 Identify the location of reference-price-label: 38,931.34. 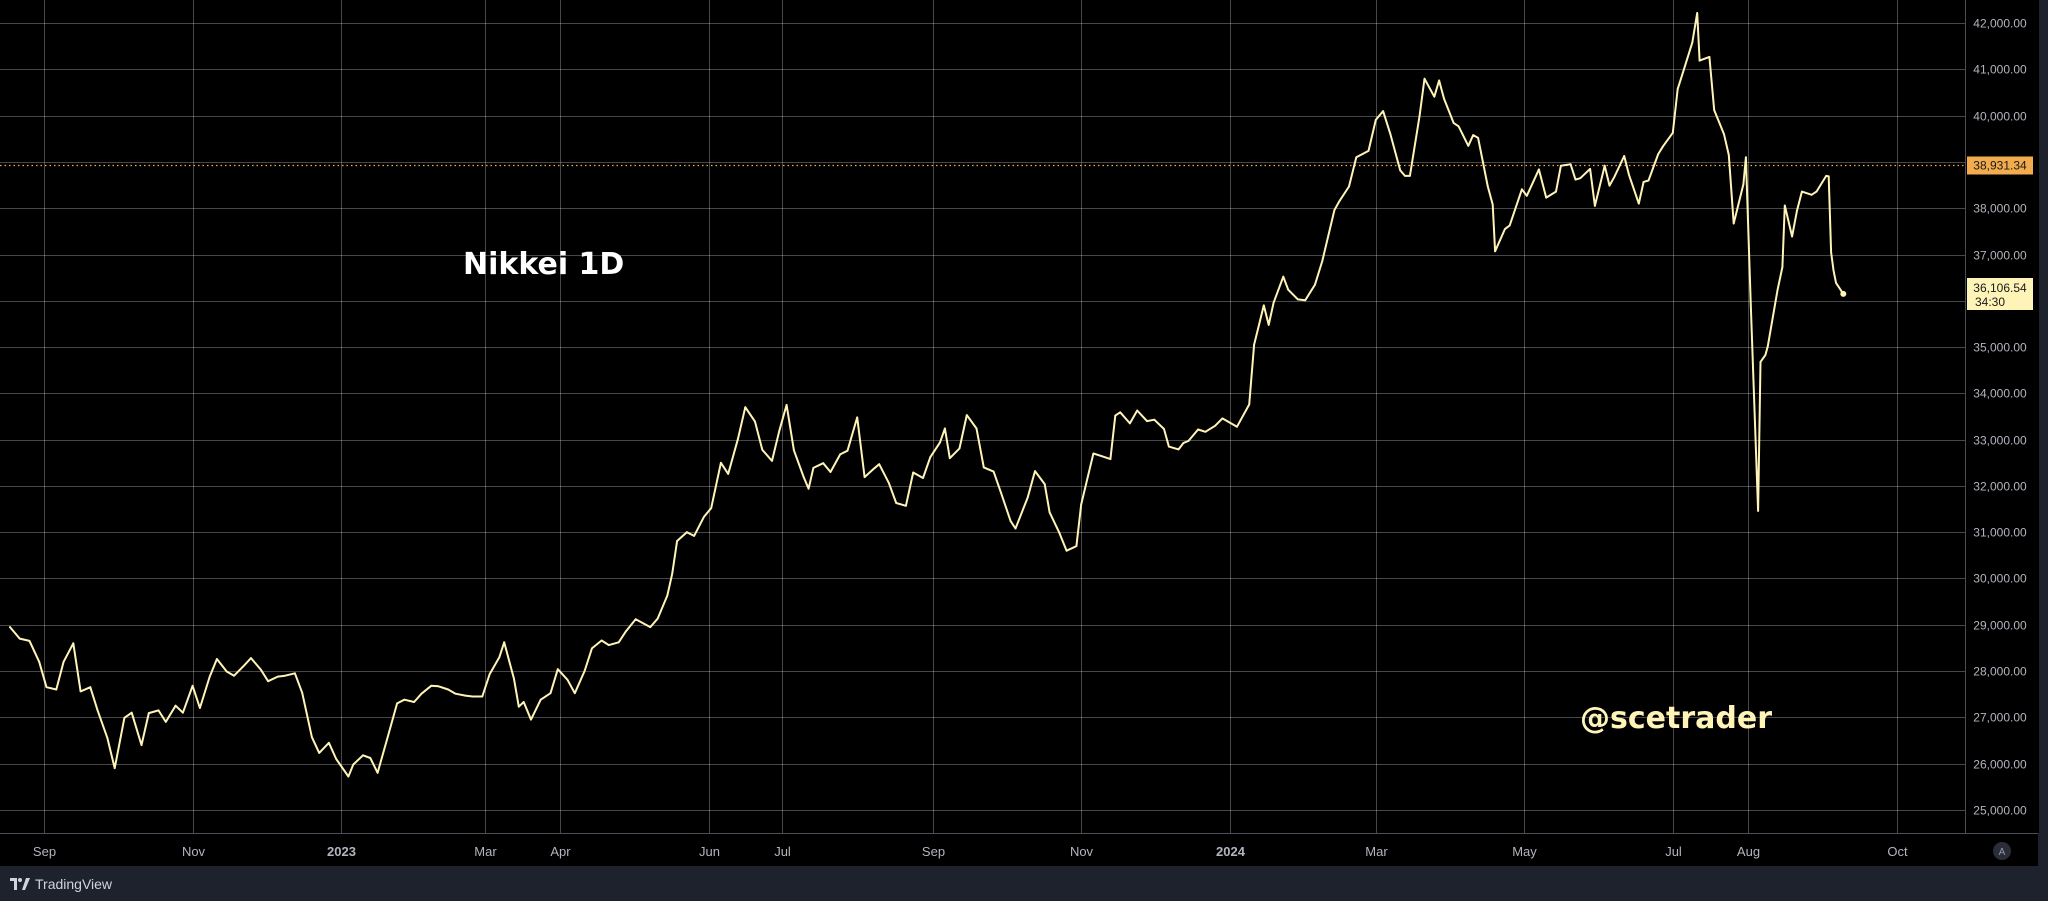
(2000, 166).